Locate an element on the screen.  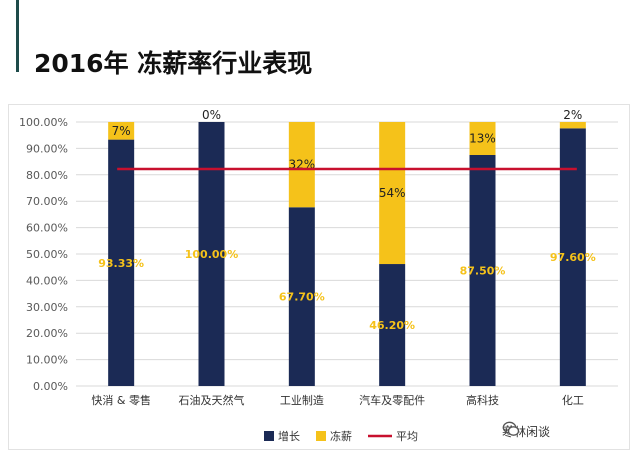
y-tick-label: 20.00% is located at coordinates (47, 333).